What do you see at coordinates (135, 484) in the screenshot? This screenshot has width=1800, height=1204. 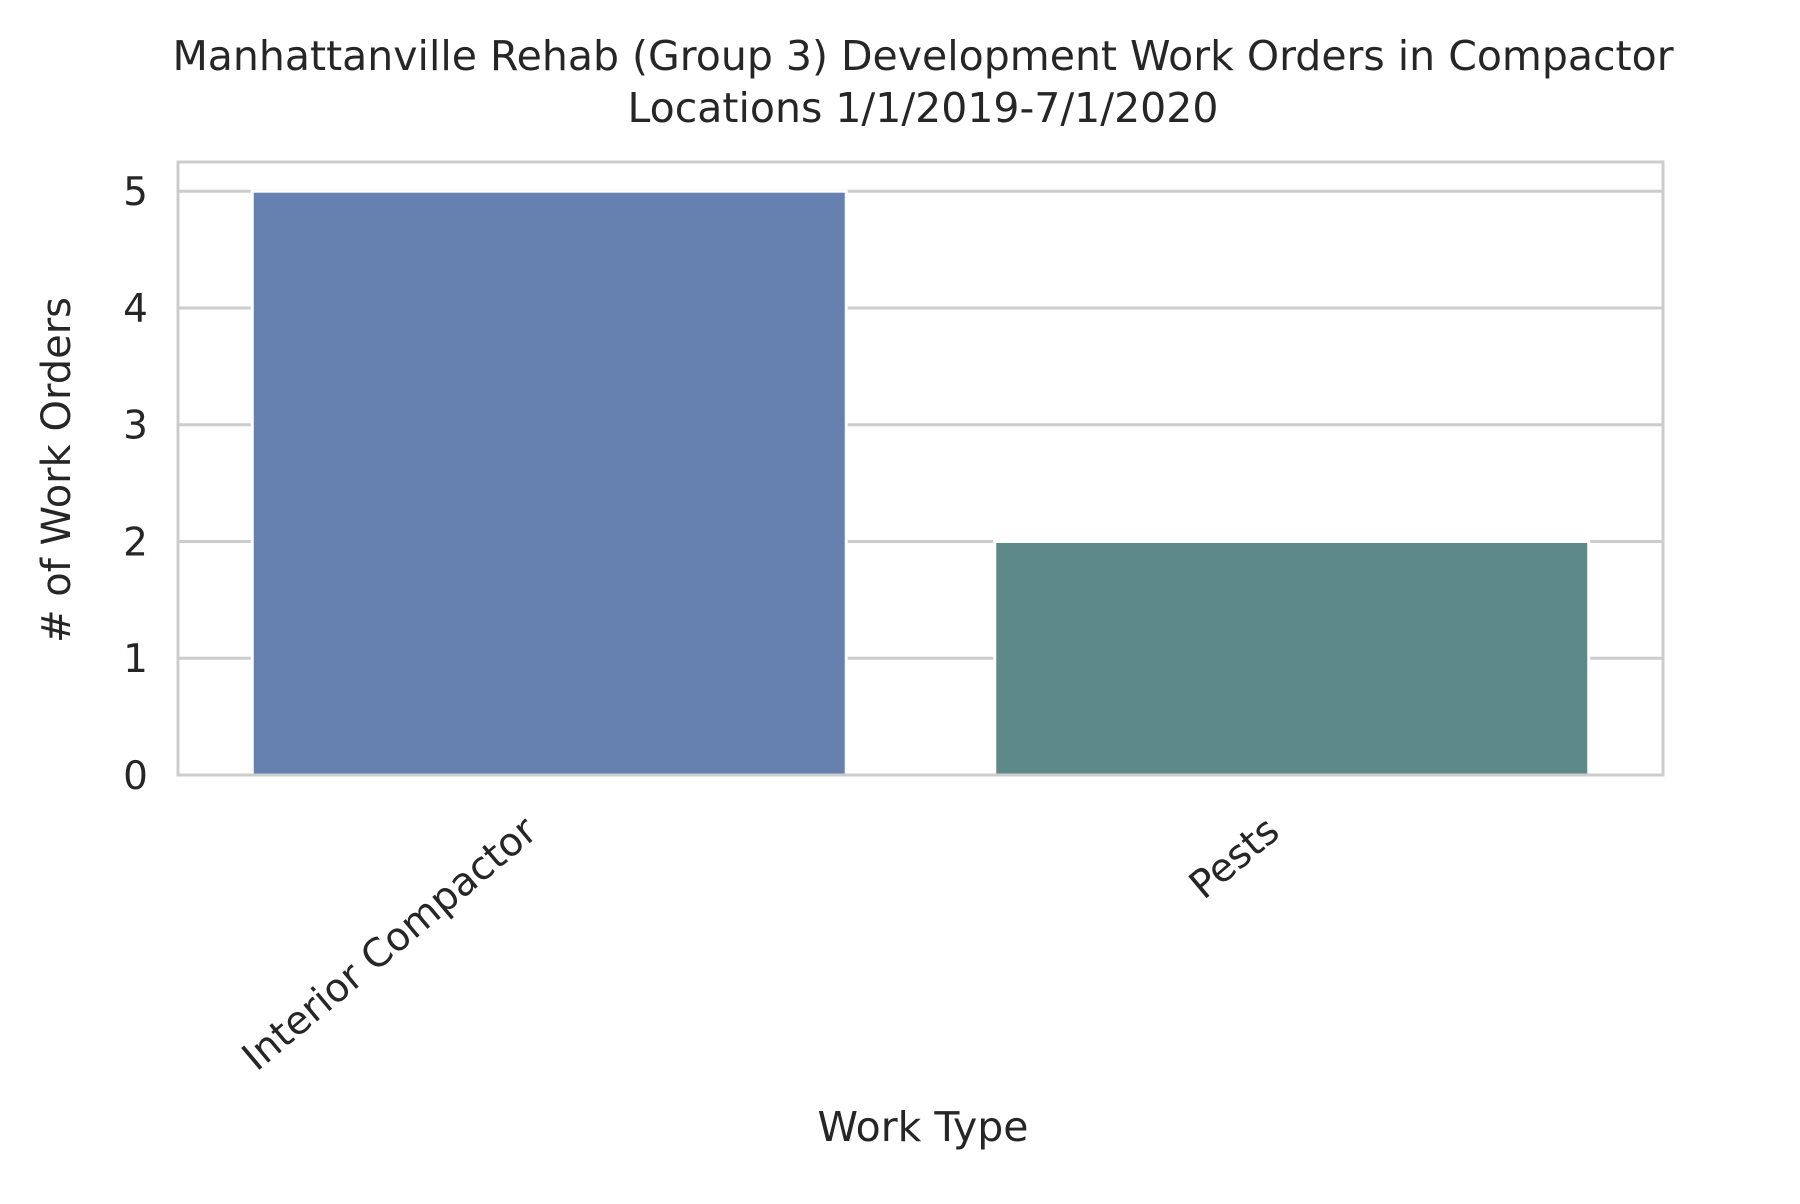 I see `y-tick-labels: 0 1 2 3 4 5` at bounding box center [135, 484].